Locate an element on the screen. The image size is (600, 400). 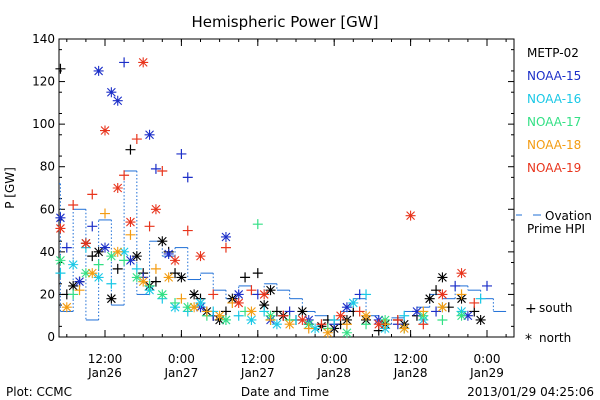
x-tick-day: Jan29 is located at coordinates (486, 373).